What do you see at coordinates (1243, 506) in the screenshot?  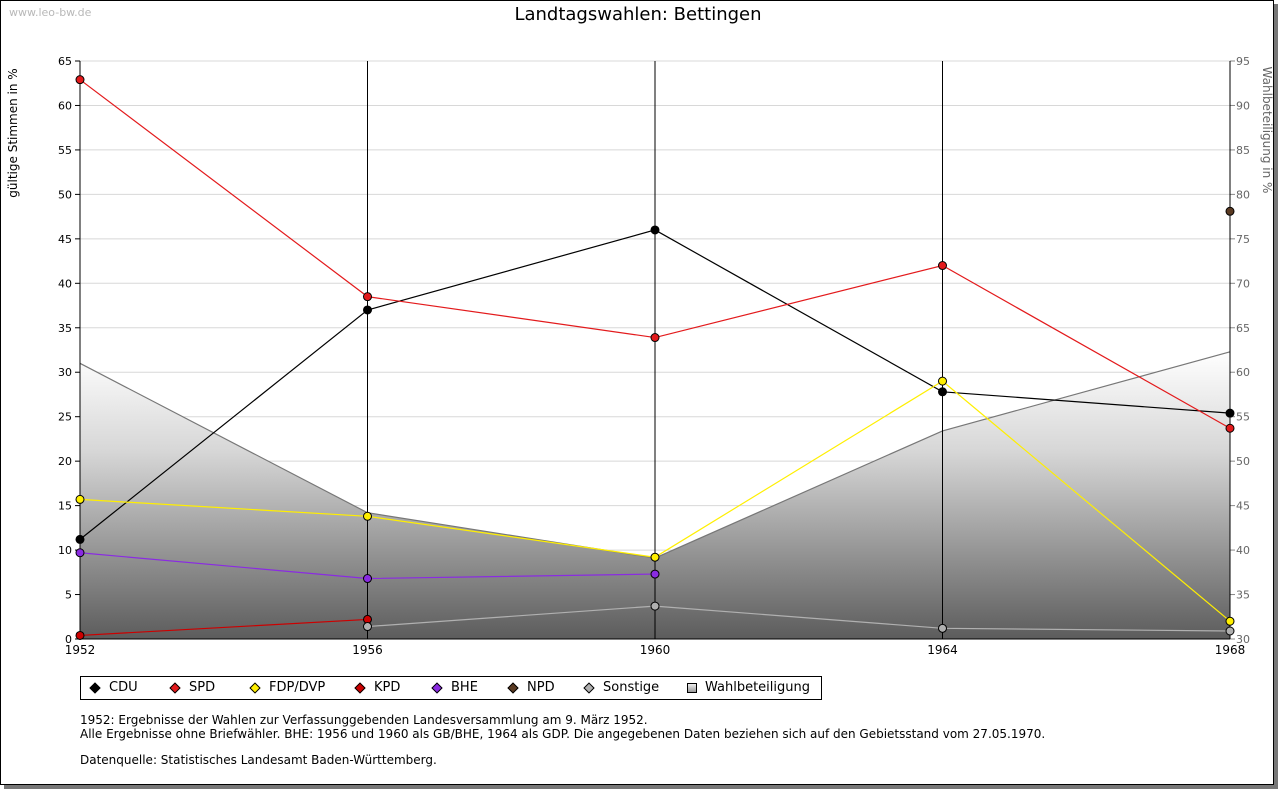 I see `y2-tick-label: 45` at bounding box center [1243, 506].